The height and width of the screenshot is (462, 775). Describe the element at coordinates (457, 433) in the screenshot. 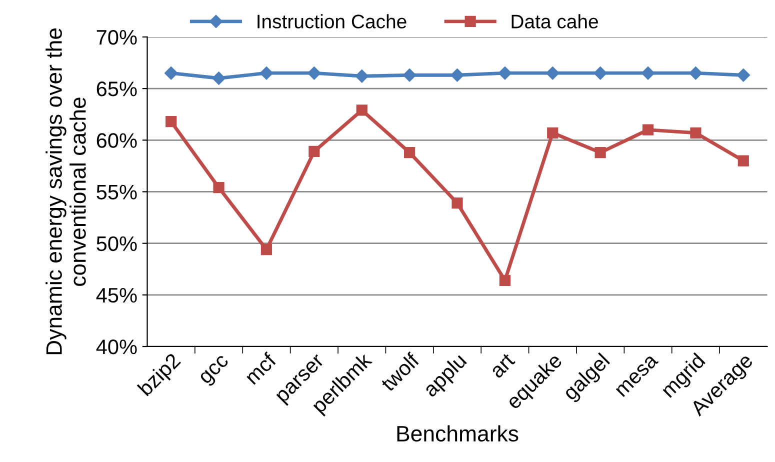

I see `x-axis-title: Benchmarks` at that location.